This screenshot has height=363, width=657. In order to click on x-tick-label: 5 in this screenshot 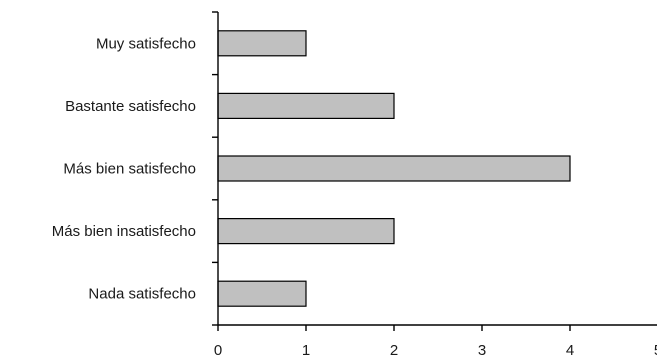, I will do `click(655, 350)`.